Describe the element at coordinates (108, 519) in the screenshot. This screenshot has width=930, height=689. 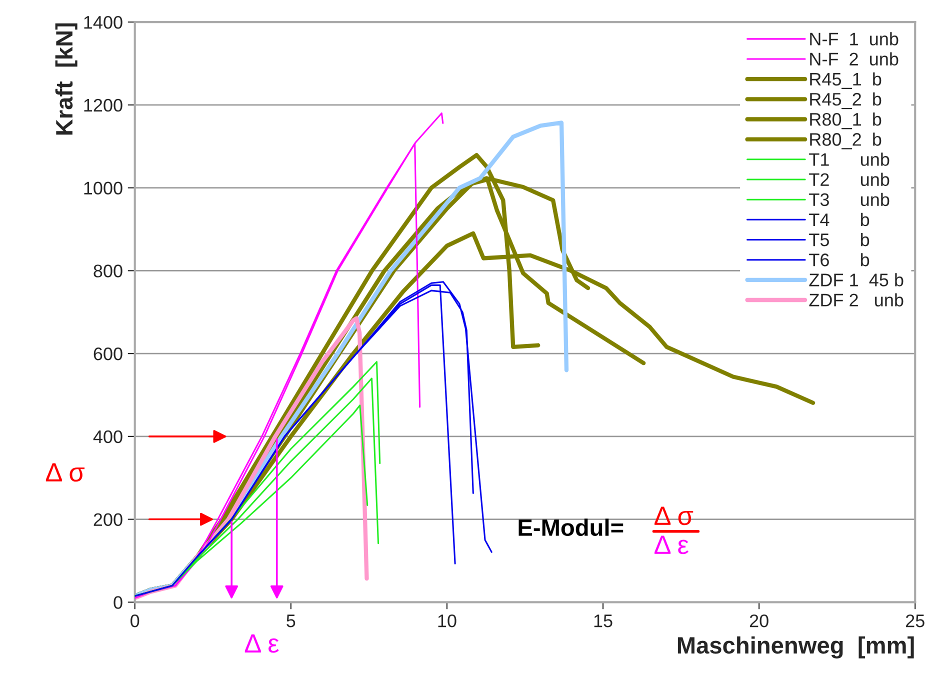
I see `y-tick-label: 200` at that location.